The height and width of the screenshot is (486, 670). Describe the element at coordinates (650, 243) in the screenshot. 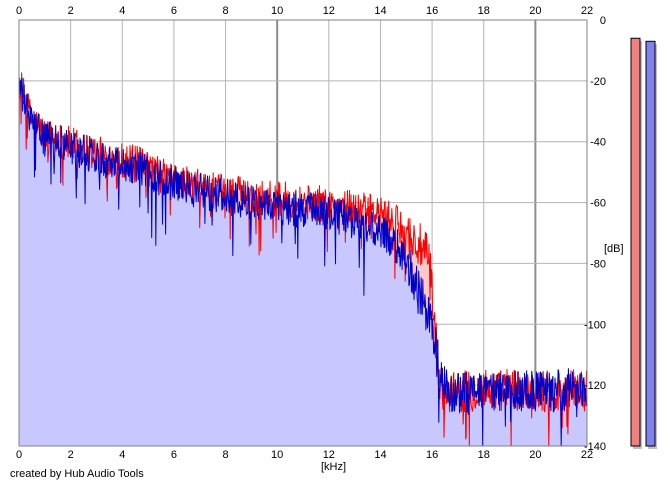

I see `level-meter-right` at that location.